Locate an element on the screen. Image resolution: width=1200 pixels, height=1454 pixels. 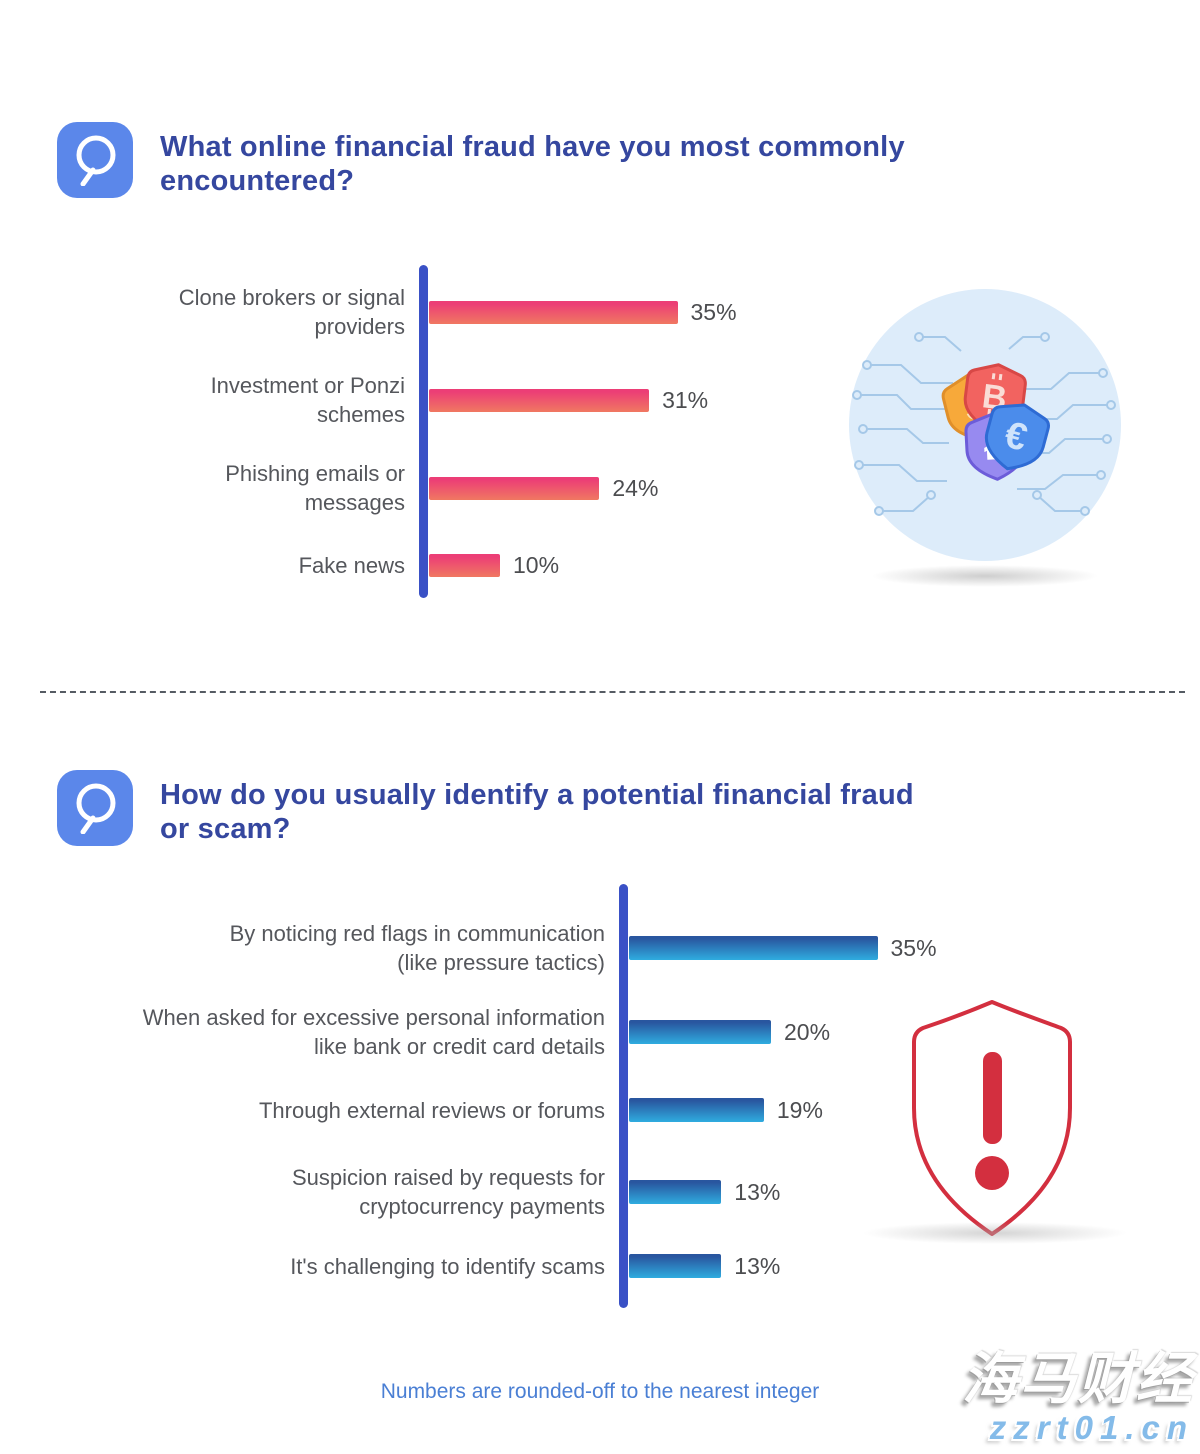
chart1-row-clone-brokers: Clone brokers or signal providers 35% is located at coordinates (600, 312).